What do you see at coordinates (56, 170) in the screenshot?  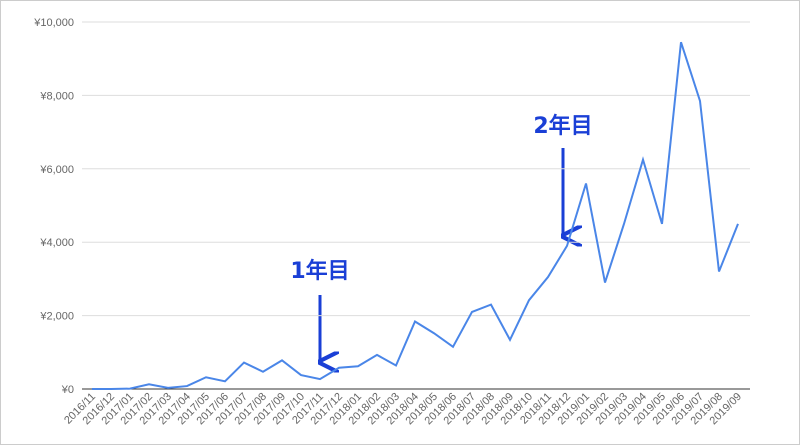 I see `y-tick-label: ¥6,000` at bounding box center [56, 170].